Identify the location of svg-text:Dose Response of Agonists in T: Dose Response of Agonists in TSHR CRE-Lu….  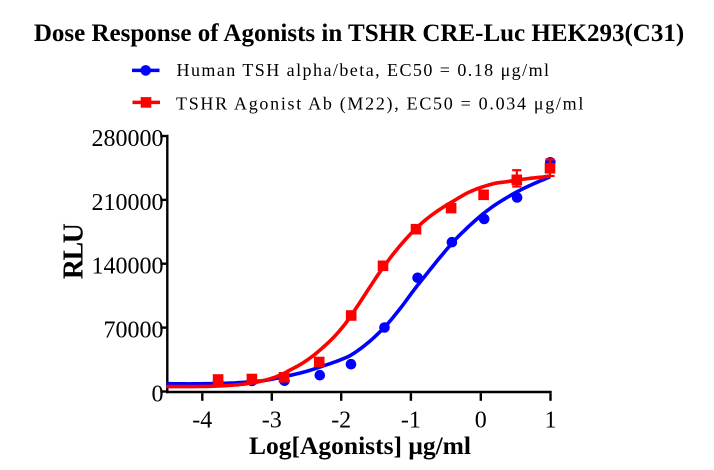
(359, 33).